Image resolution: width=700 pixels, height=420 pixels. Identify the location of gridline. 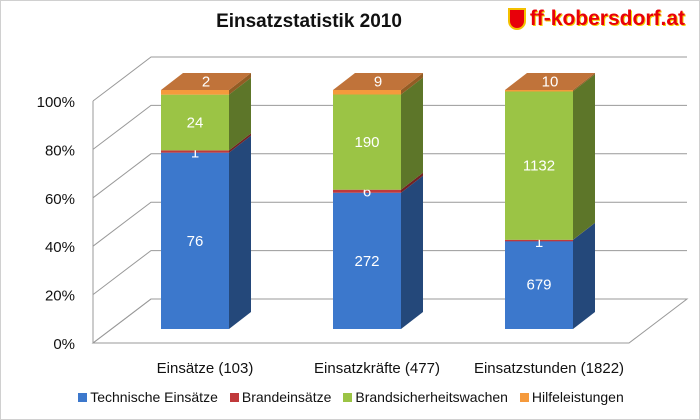
(389, 79).